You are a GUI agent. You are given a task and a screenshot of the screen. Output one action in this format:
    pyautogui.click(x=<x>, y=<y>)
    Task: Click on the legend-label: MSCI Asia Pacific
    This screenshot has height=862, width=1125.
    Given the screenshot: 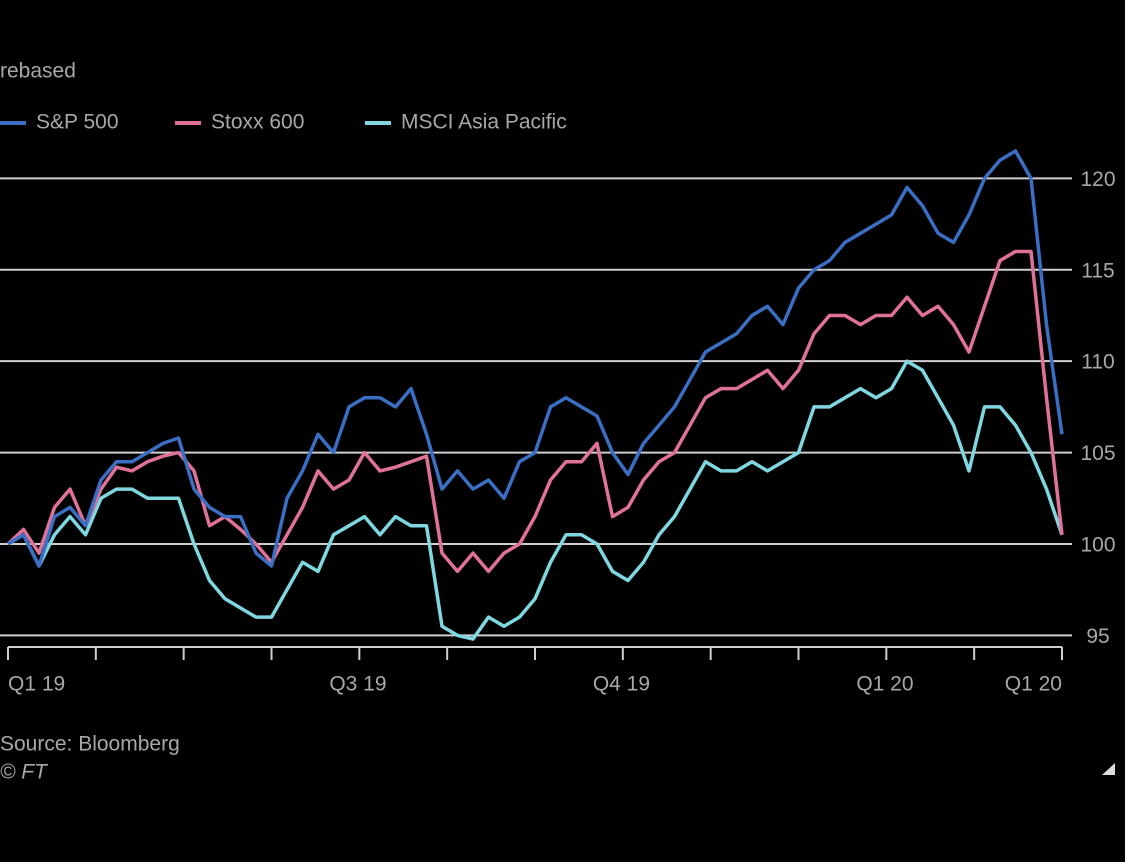 What is the action you would take?
    pyautogui.click(x=484, y=122)
    